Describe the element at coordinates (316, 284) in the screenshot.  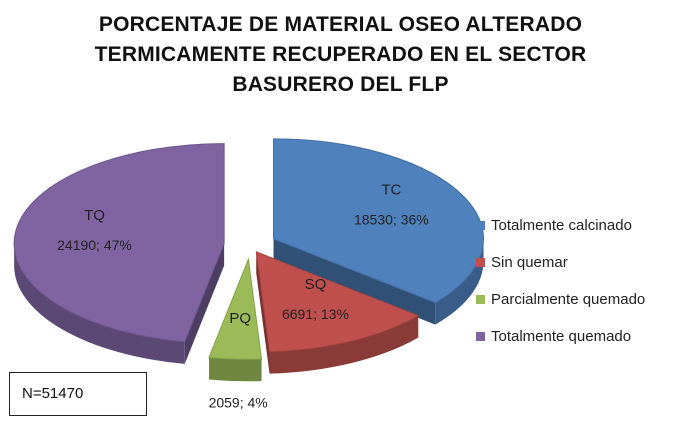
I see `slice-code-label-sq: SQ` at that location.